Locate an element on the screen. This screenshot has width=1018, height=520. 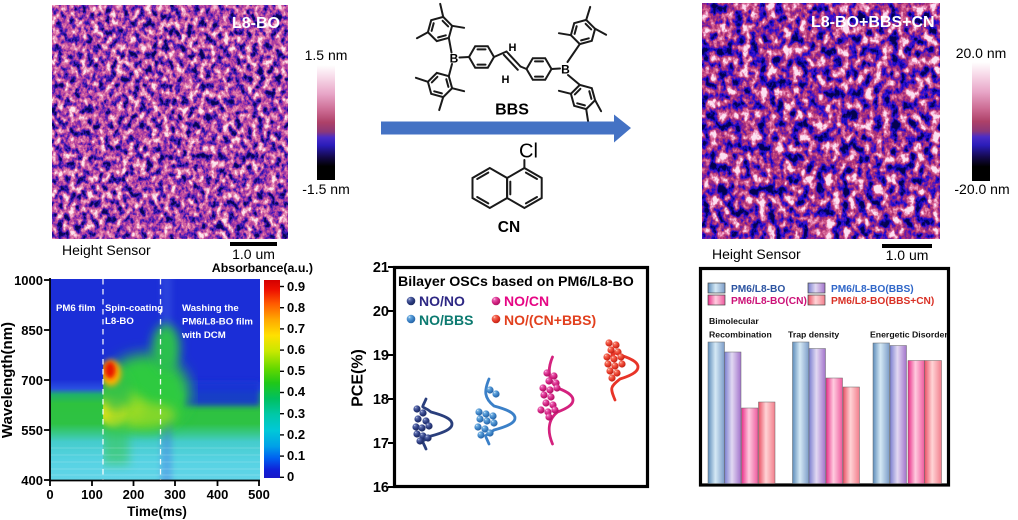
svg-text: PM6/L8-BO(BBS+CN) is located at coordinates (882, 301).